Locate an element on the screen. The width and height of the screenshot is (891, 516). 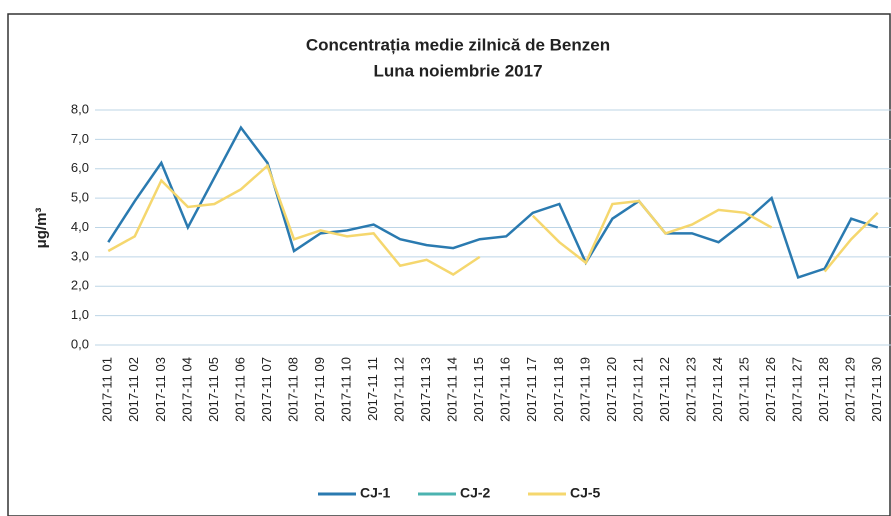
y-tick-label: 2,0 is located at coordinates (80, 285).